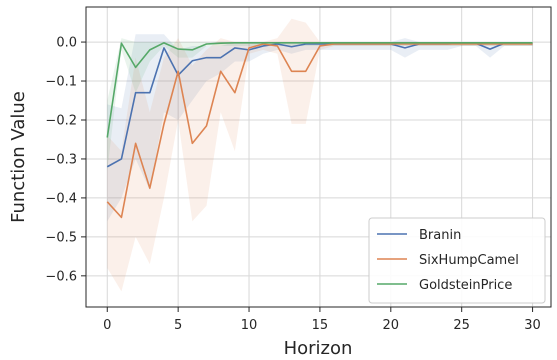  What do you see at coordinates (61, 198) in the screenshot?
I see `y-tick-label: −0.4` at bounding box center [61, 198].